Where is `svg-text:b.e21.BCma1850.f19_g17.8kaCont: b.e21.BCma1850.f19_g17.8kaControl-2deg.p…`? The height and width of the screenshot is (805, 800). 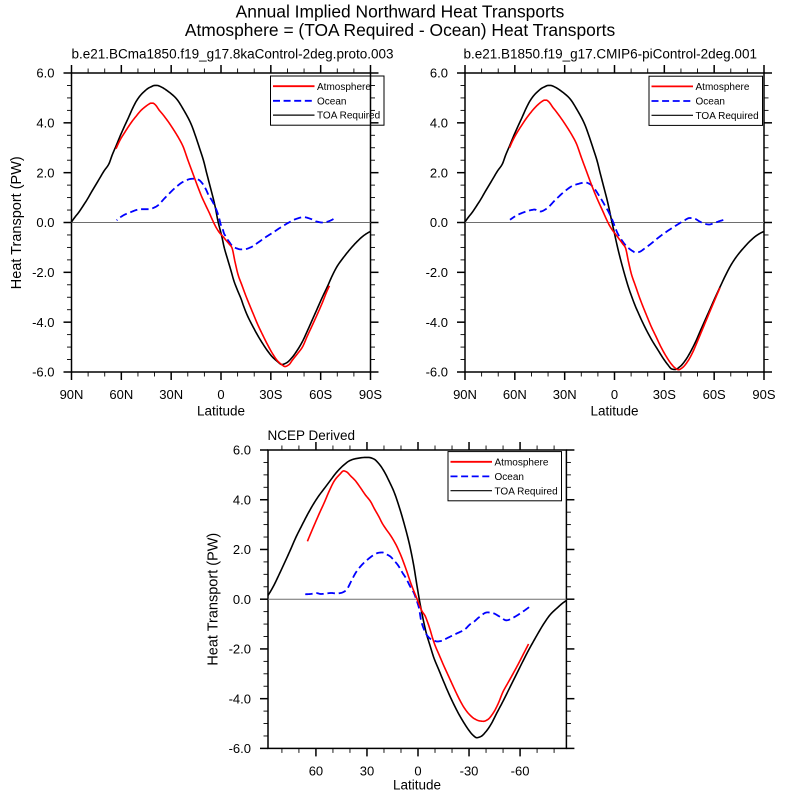
svg-text:b.e21.BCma1850.f19_g17.8kaCont: b.e21.BCma1850.f19_g17.8kaControl-2deg.p… is located at coordinates (233, 53).